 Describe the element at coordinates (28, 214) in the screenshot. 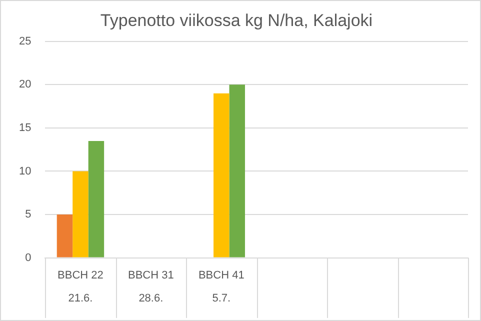

I see `y-tick-label: 5` at that location.